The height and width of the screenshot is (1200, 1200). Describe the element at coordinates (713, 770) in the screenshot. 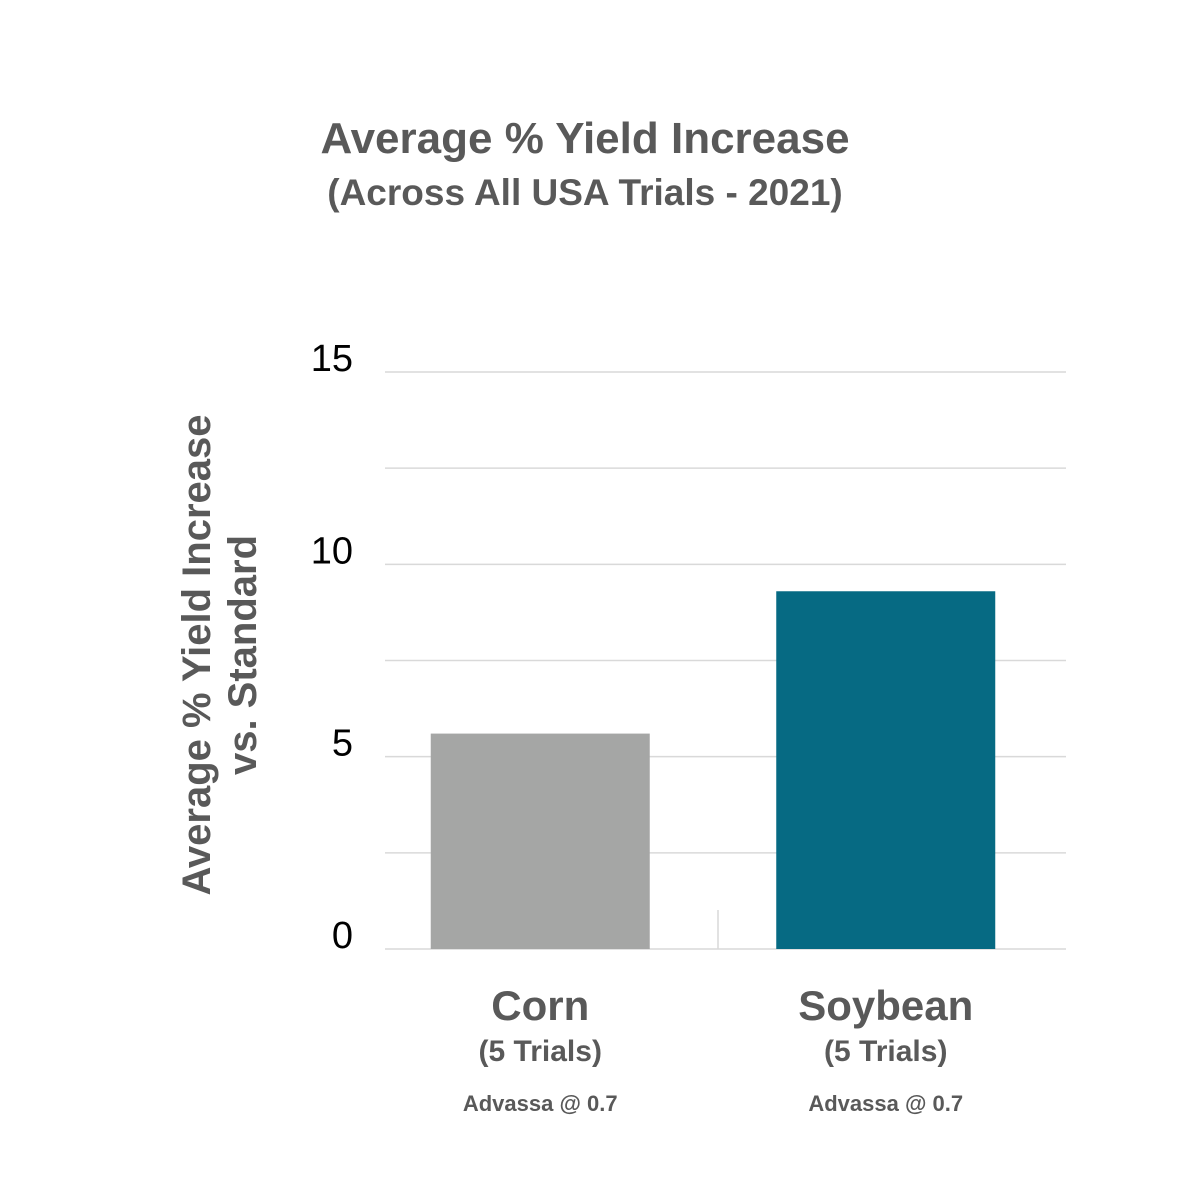

I see `bars` at that location.